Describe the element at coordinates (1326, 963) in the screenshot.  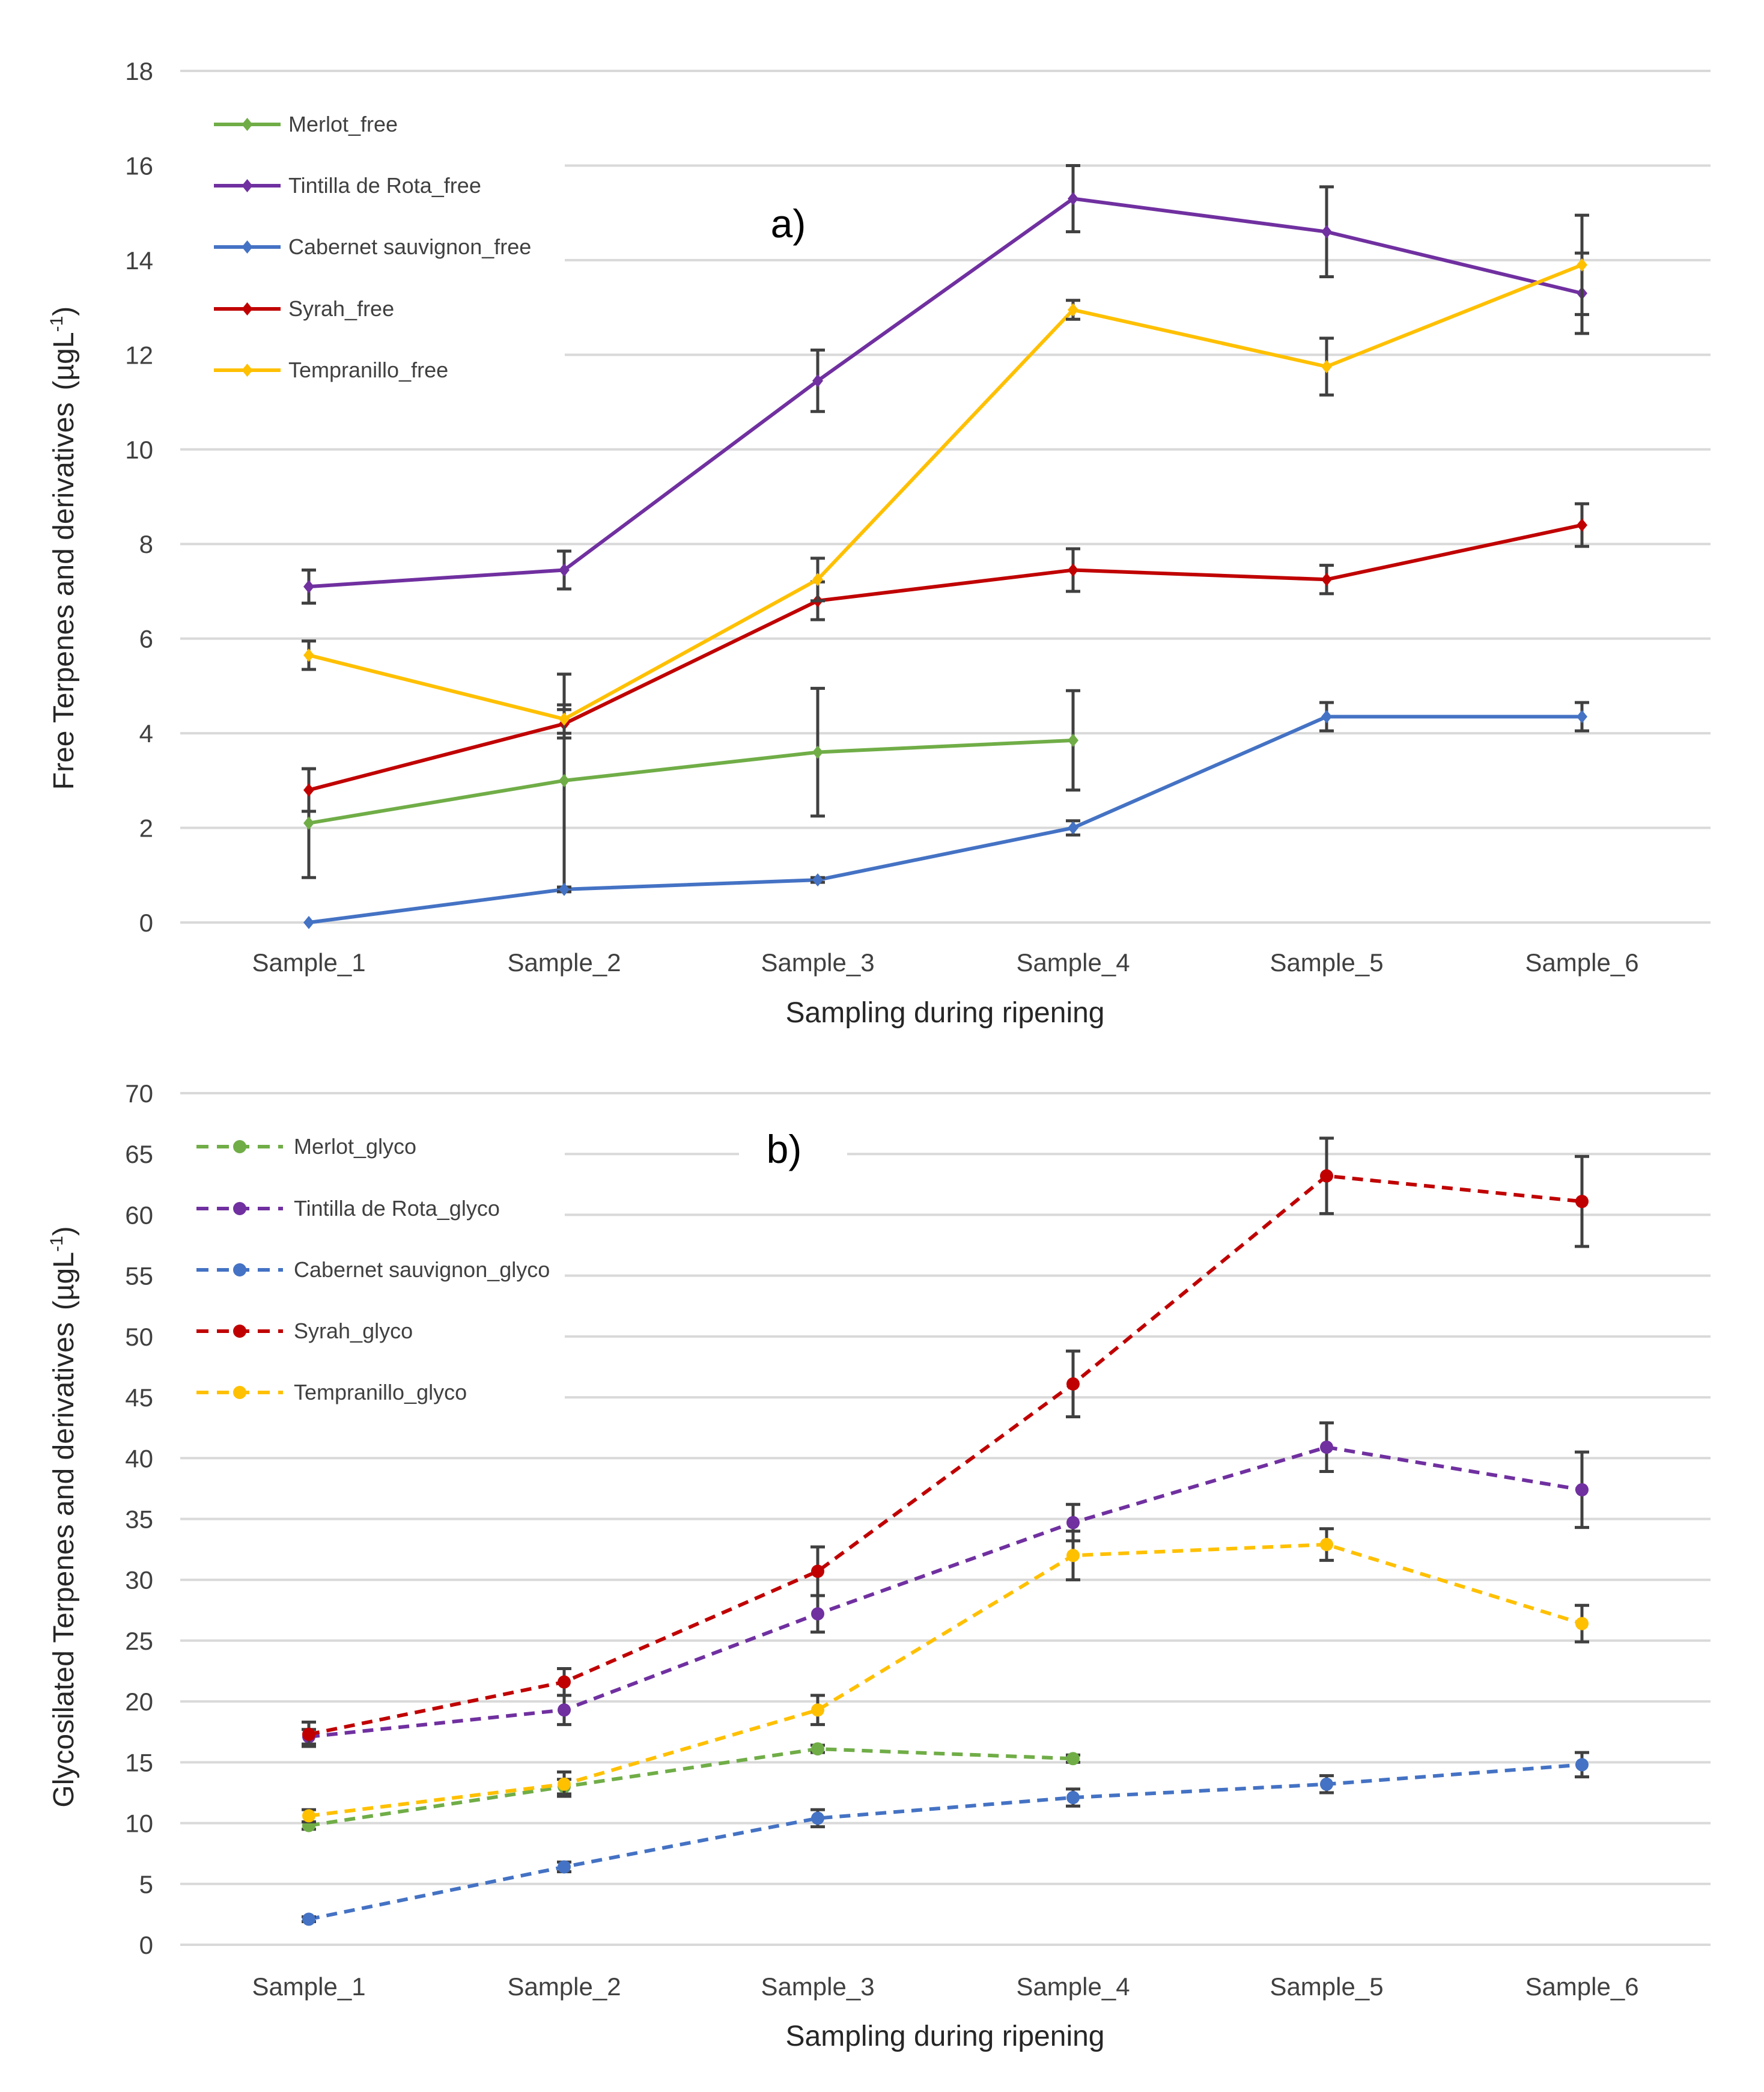
I see `x-tick-label: Sample_5` at that location.